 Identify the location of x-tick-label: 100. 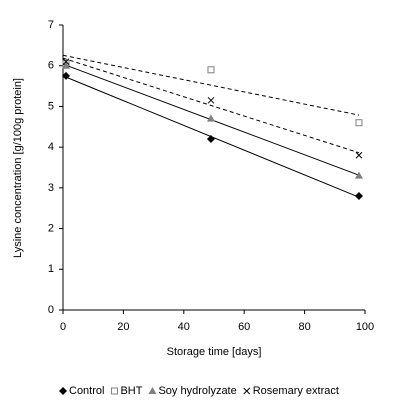
(365, 327).